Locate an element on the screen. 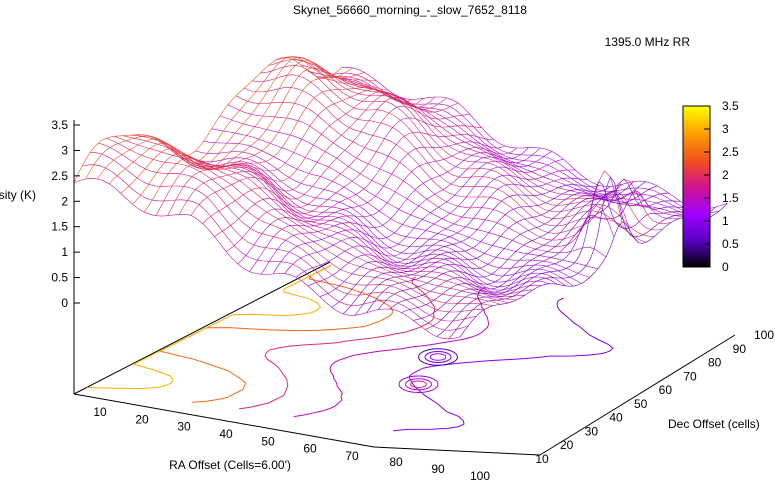  x-tick-label: 30 is located at coordinates (184, 427).